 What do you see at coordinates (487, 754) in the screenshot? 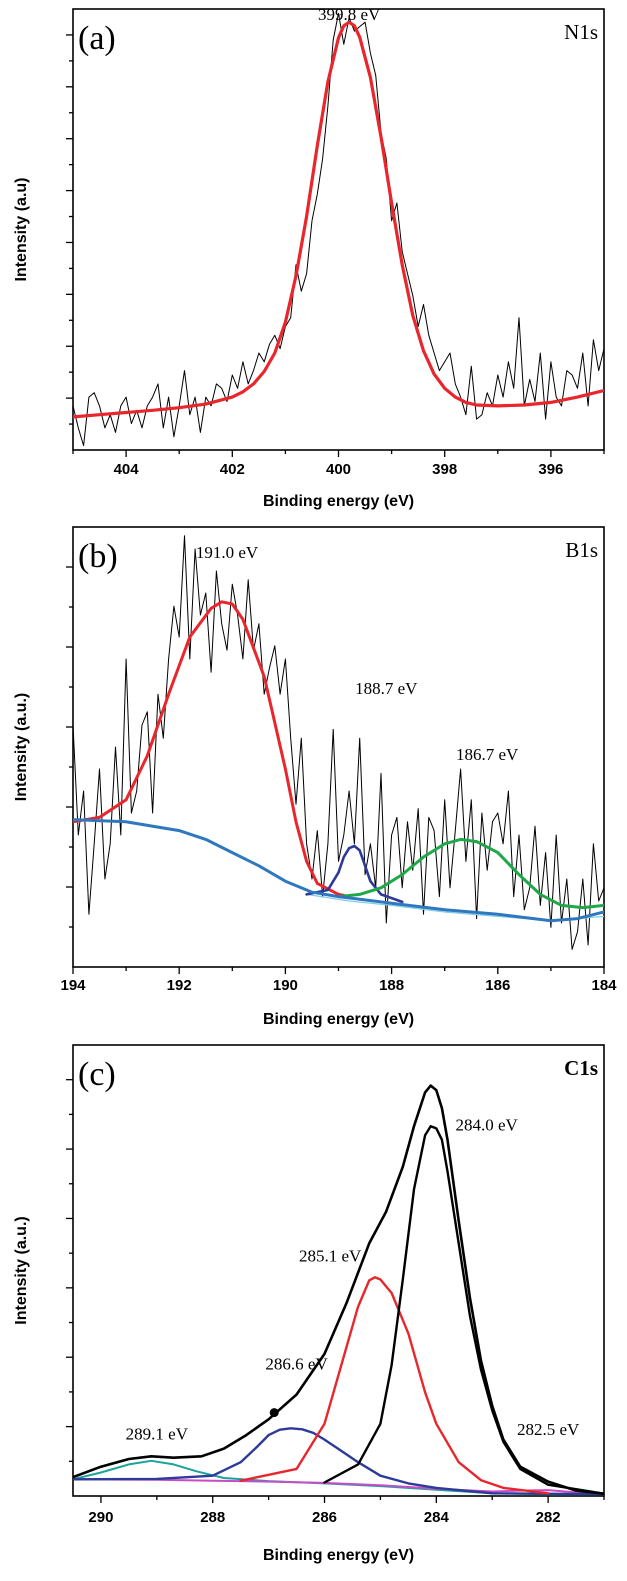
I see `peak-annotation: 186.7 eV` at bounding box center [487, 754].